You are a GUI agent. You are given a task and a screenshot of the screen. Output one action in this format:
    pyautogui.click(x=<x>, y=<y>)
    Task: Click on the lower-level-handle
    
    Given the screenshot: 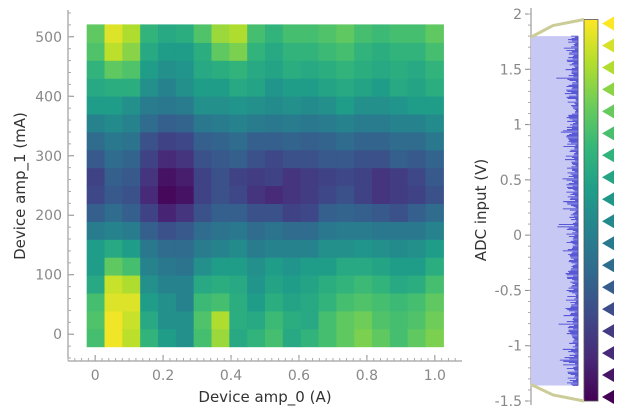 What is the action you would take?
    pyautogui.click(x=557, y=393)
    